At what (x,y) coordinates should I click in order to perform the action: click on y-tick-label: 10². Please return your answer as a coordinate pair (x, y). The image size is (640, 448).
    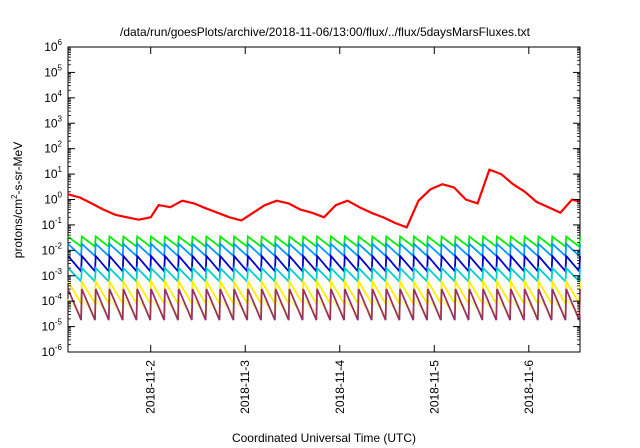
    Looking at the image, I should click on (53, 148).